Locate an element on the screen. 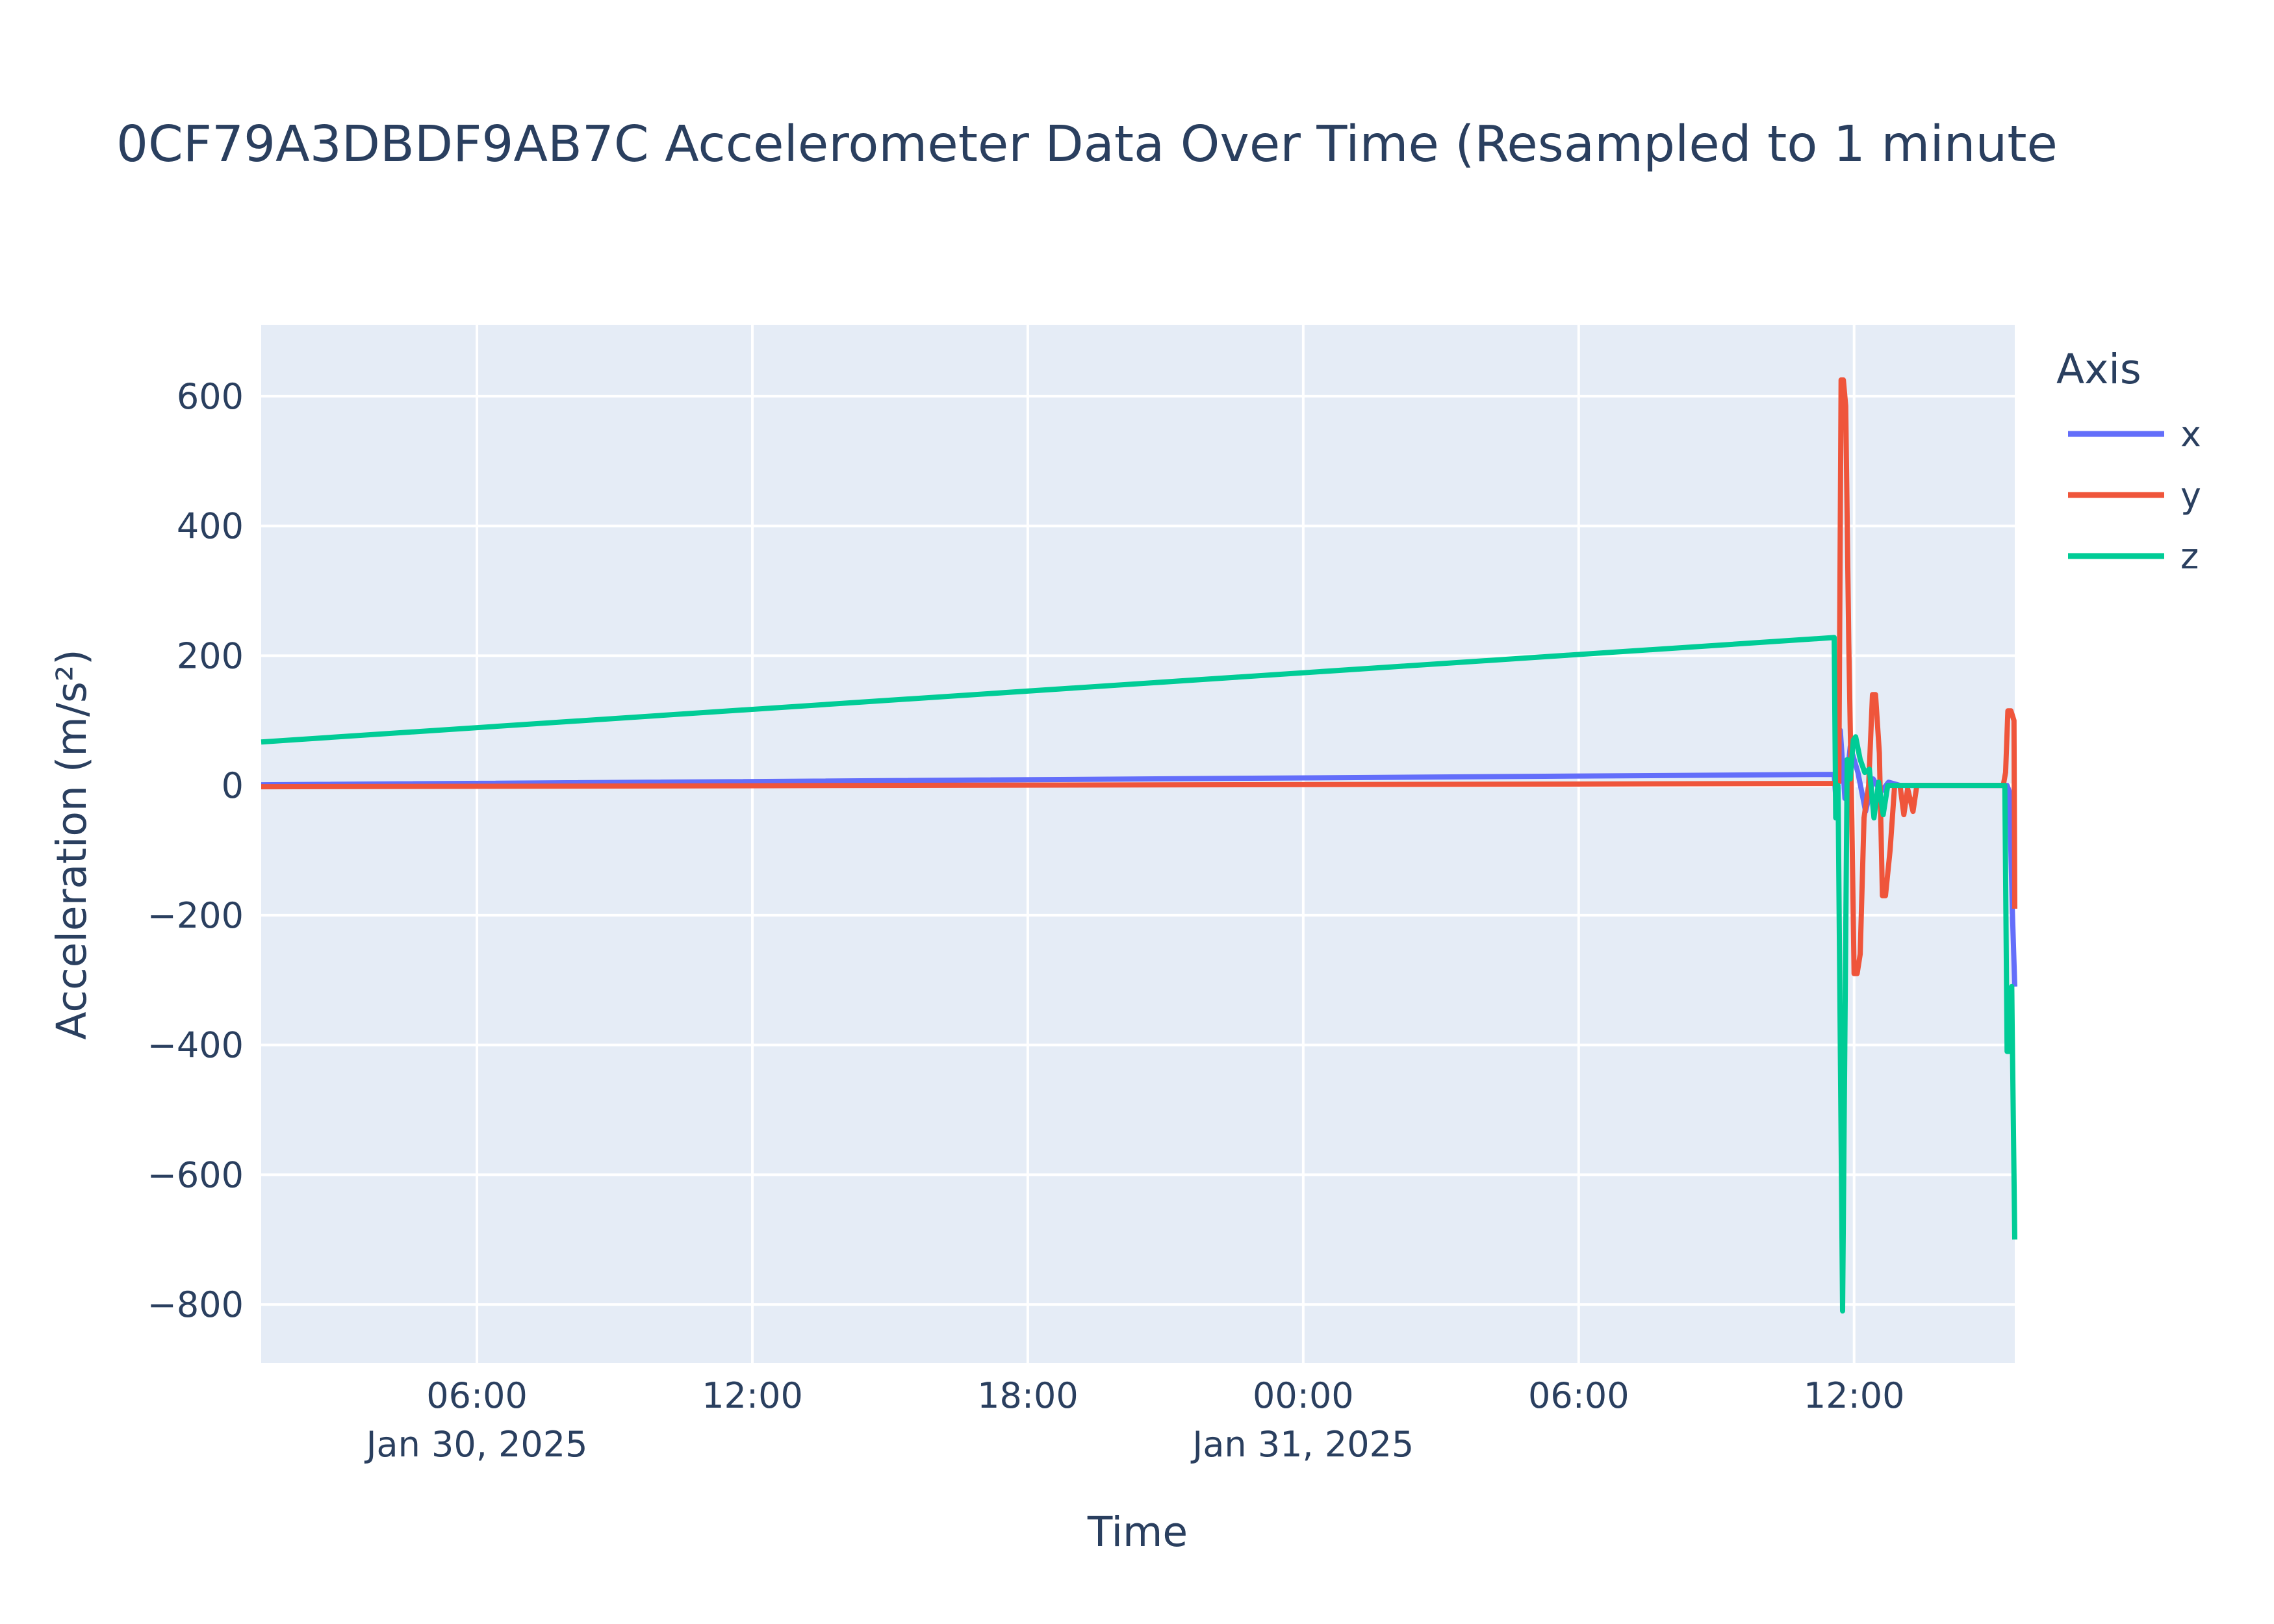 The image size is (2274, 1624). y-tick-label: 200 is located at coordinates (210, 655).